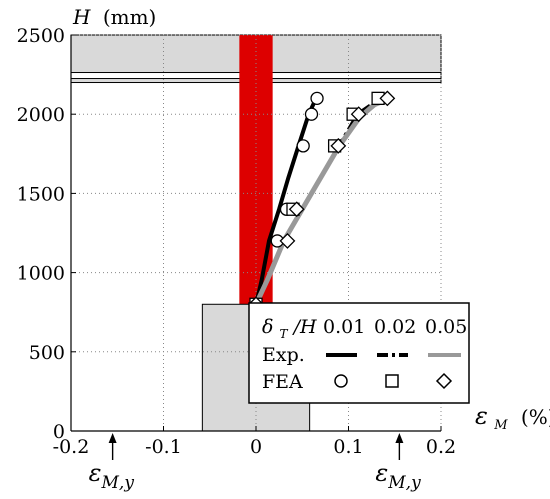 This screenshot has width=550, height=499. What do you see at coordinates (358, 114) in the screenshot?
I see `marker-fea-0.05-4` at bounding box center [358, 114].